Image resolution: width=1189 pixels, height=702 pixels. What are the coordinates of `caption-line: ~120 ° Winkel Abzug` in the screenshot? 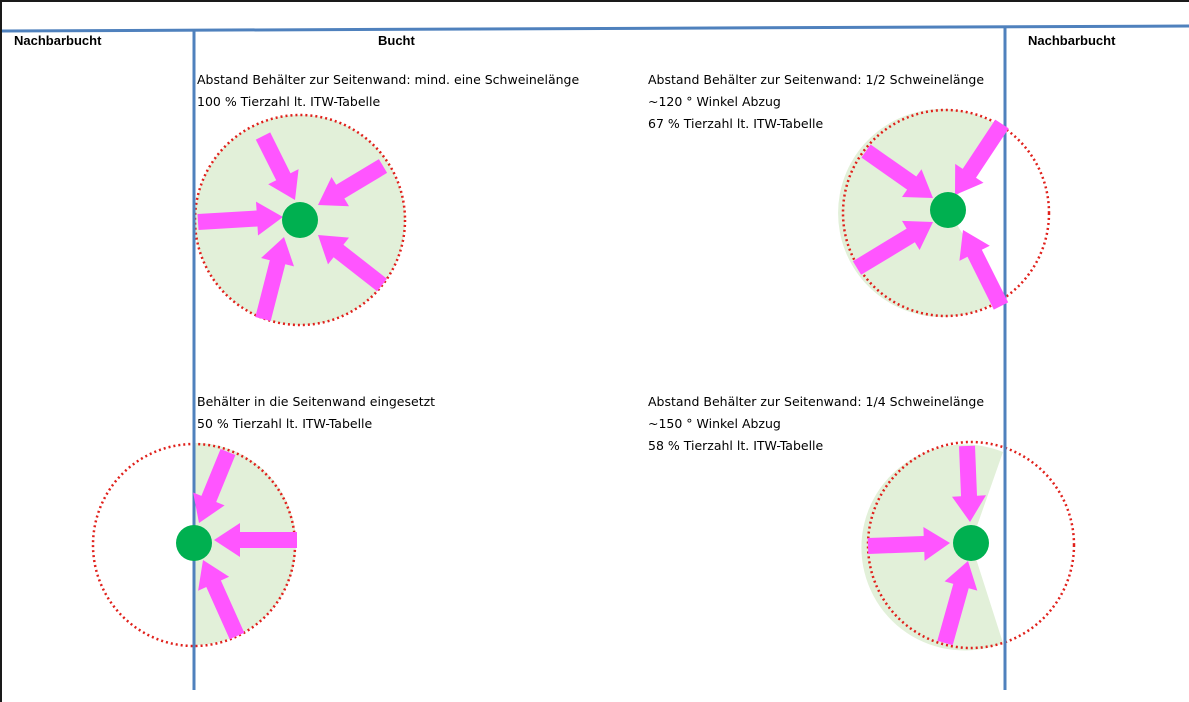 It's located at (714, 101).